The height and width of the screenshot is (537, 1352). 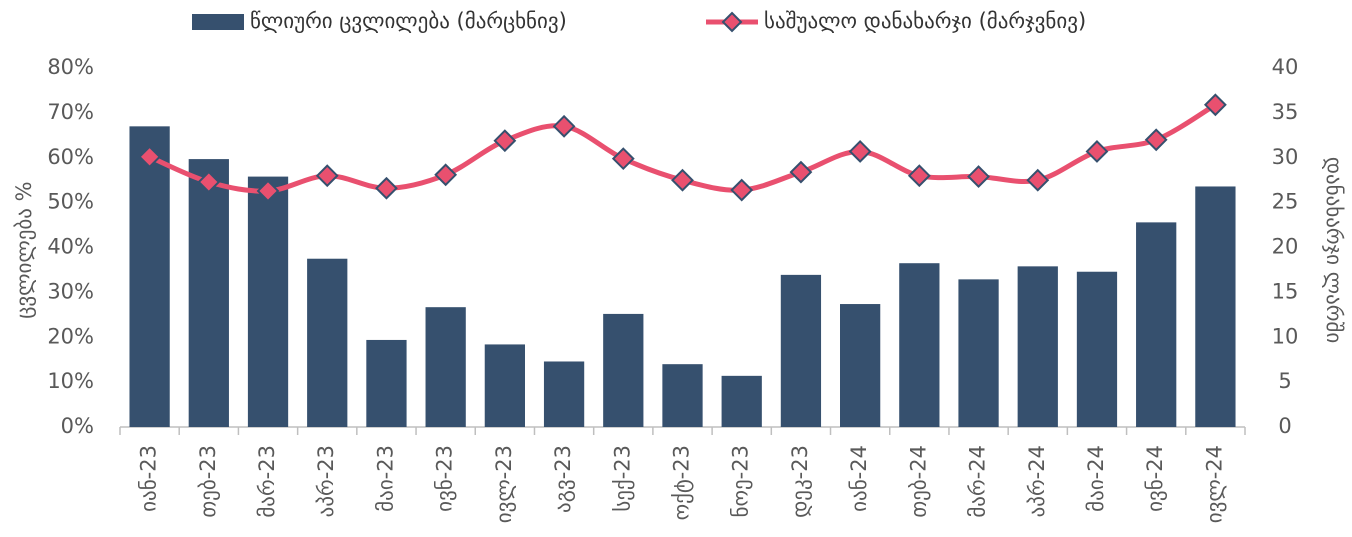 I want to click on y2-tick-label: 25, so click(x=1285, y=202).